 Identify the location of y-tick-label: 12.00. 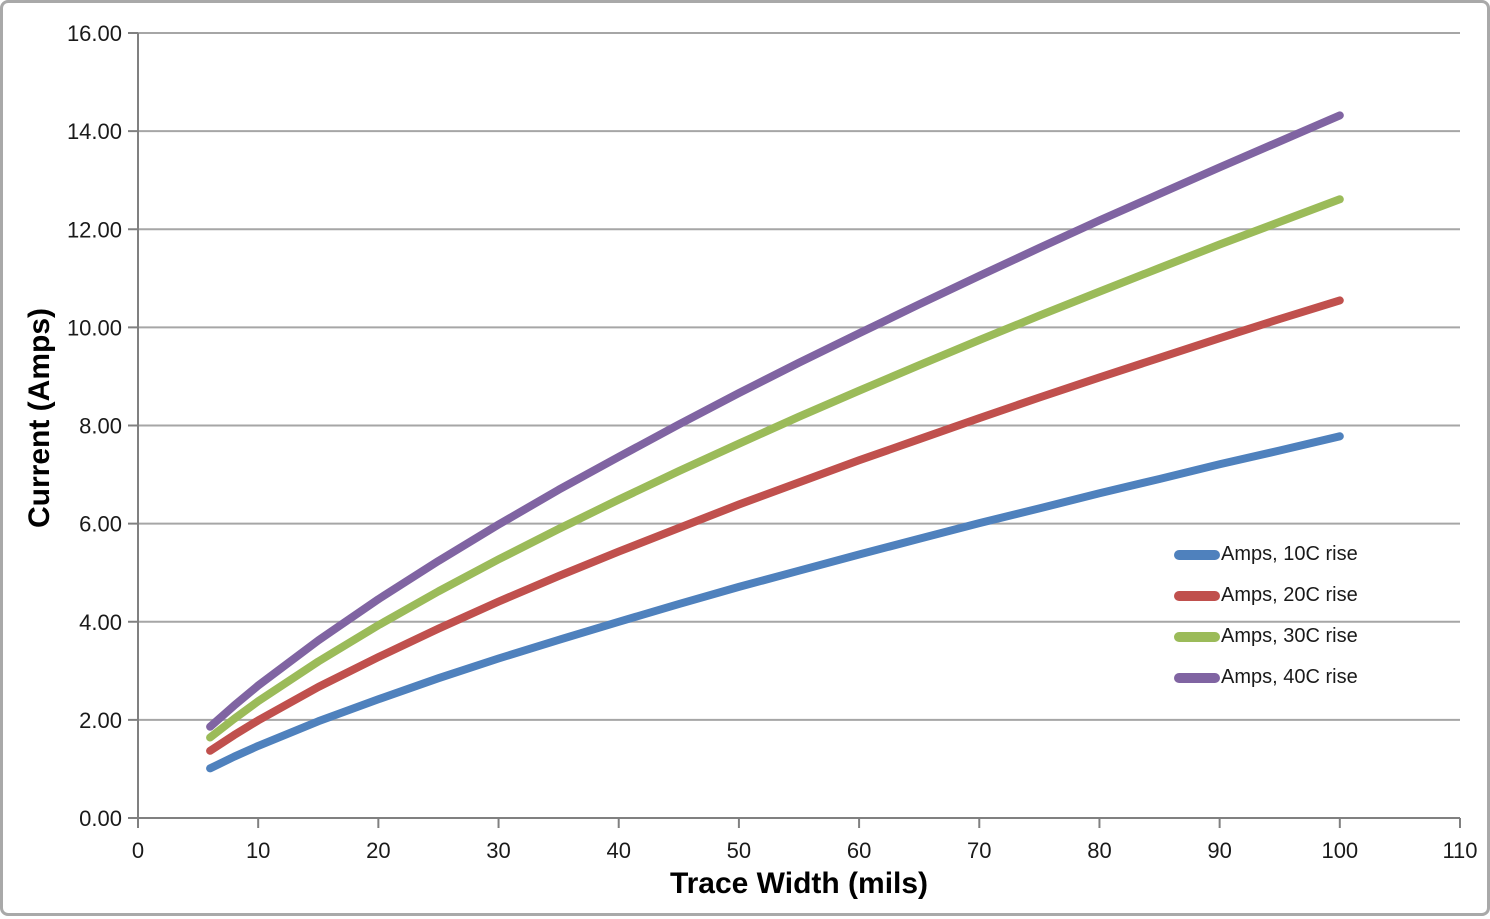
(94, 229).